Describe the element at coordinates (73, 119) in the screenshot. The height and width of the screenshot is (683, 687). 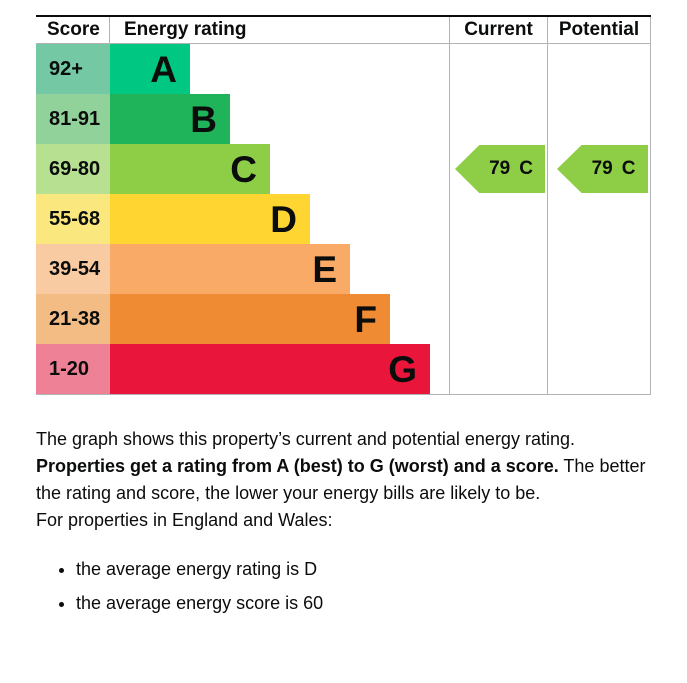
I see `band-score-range: 81-91` at that location.